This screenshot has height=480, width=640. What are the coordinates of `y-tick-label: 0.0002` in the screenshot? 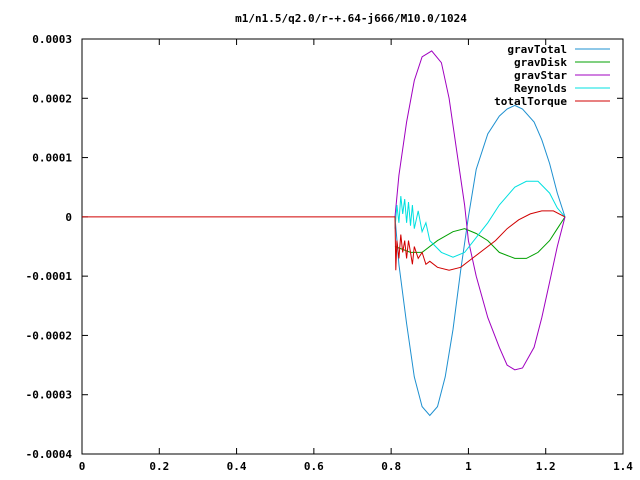 It's located at (52, 98).